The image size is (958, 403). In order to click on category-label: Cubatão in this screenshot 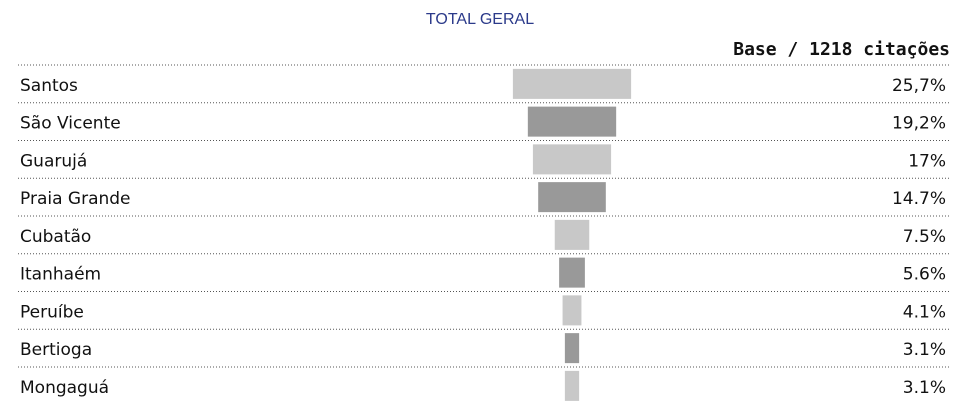, I will do `click(55, 237)`.